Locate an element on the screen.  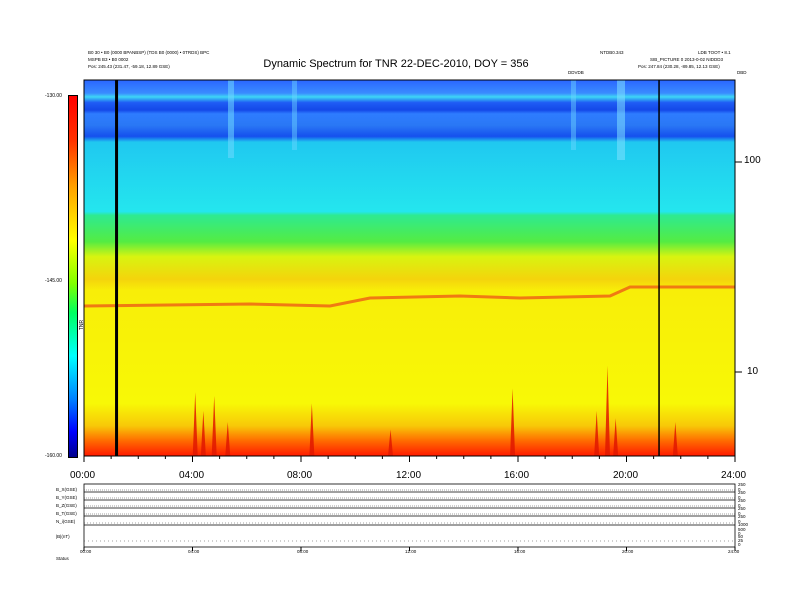
bottom-x-tick-label: 08:00 is located at coordinates (303, 551).